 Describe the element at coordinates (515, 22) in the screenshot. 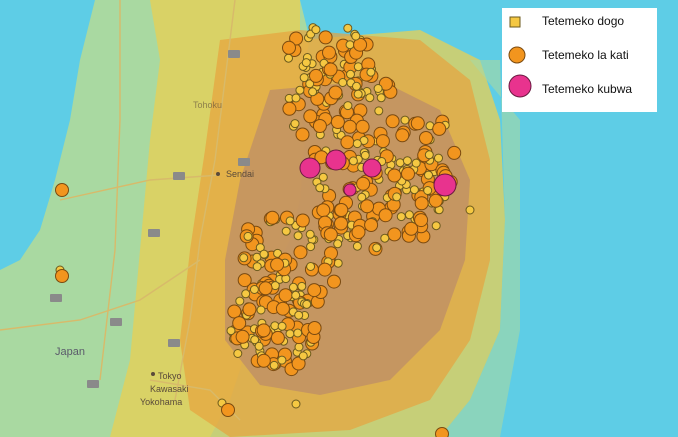

I see `small-quake-icon` at that location.